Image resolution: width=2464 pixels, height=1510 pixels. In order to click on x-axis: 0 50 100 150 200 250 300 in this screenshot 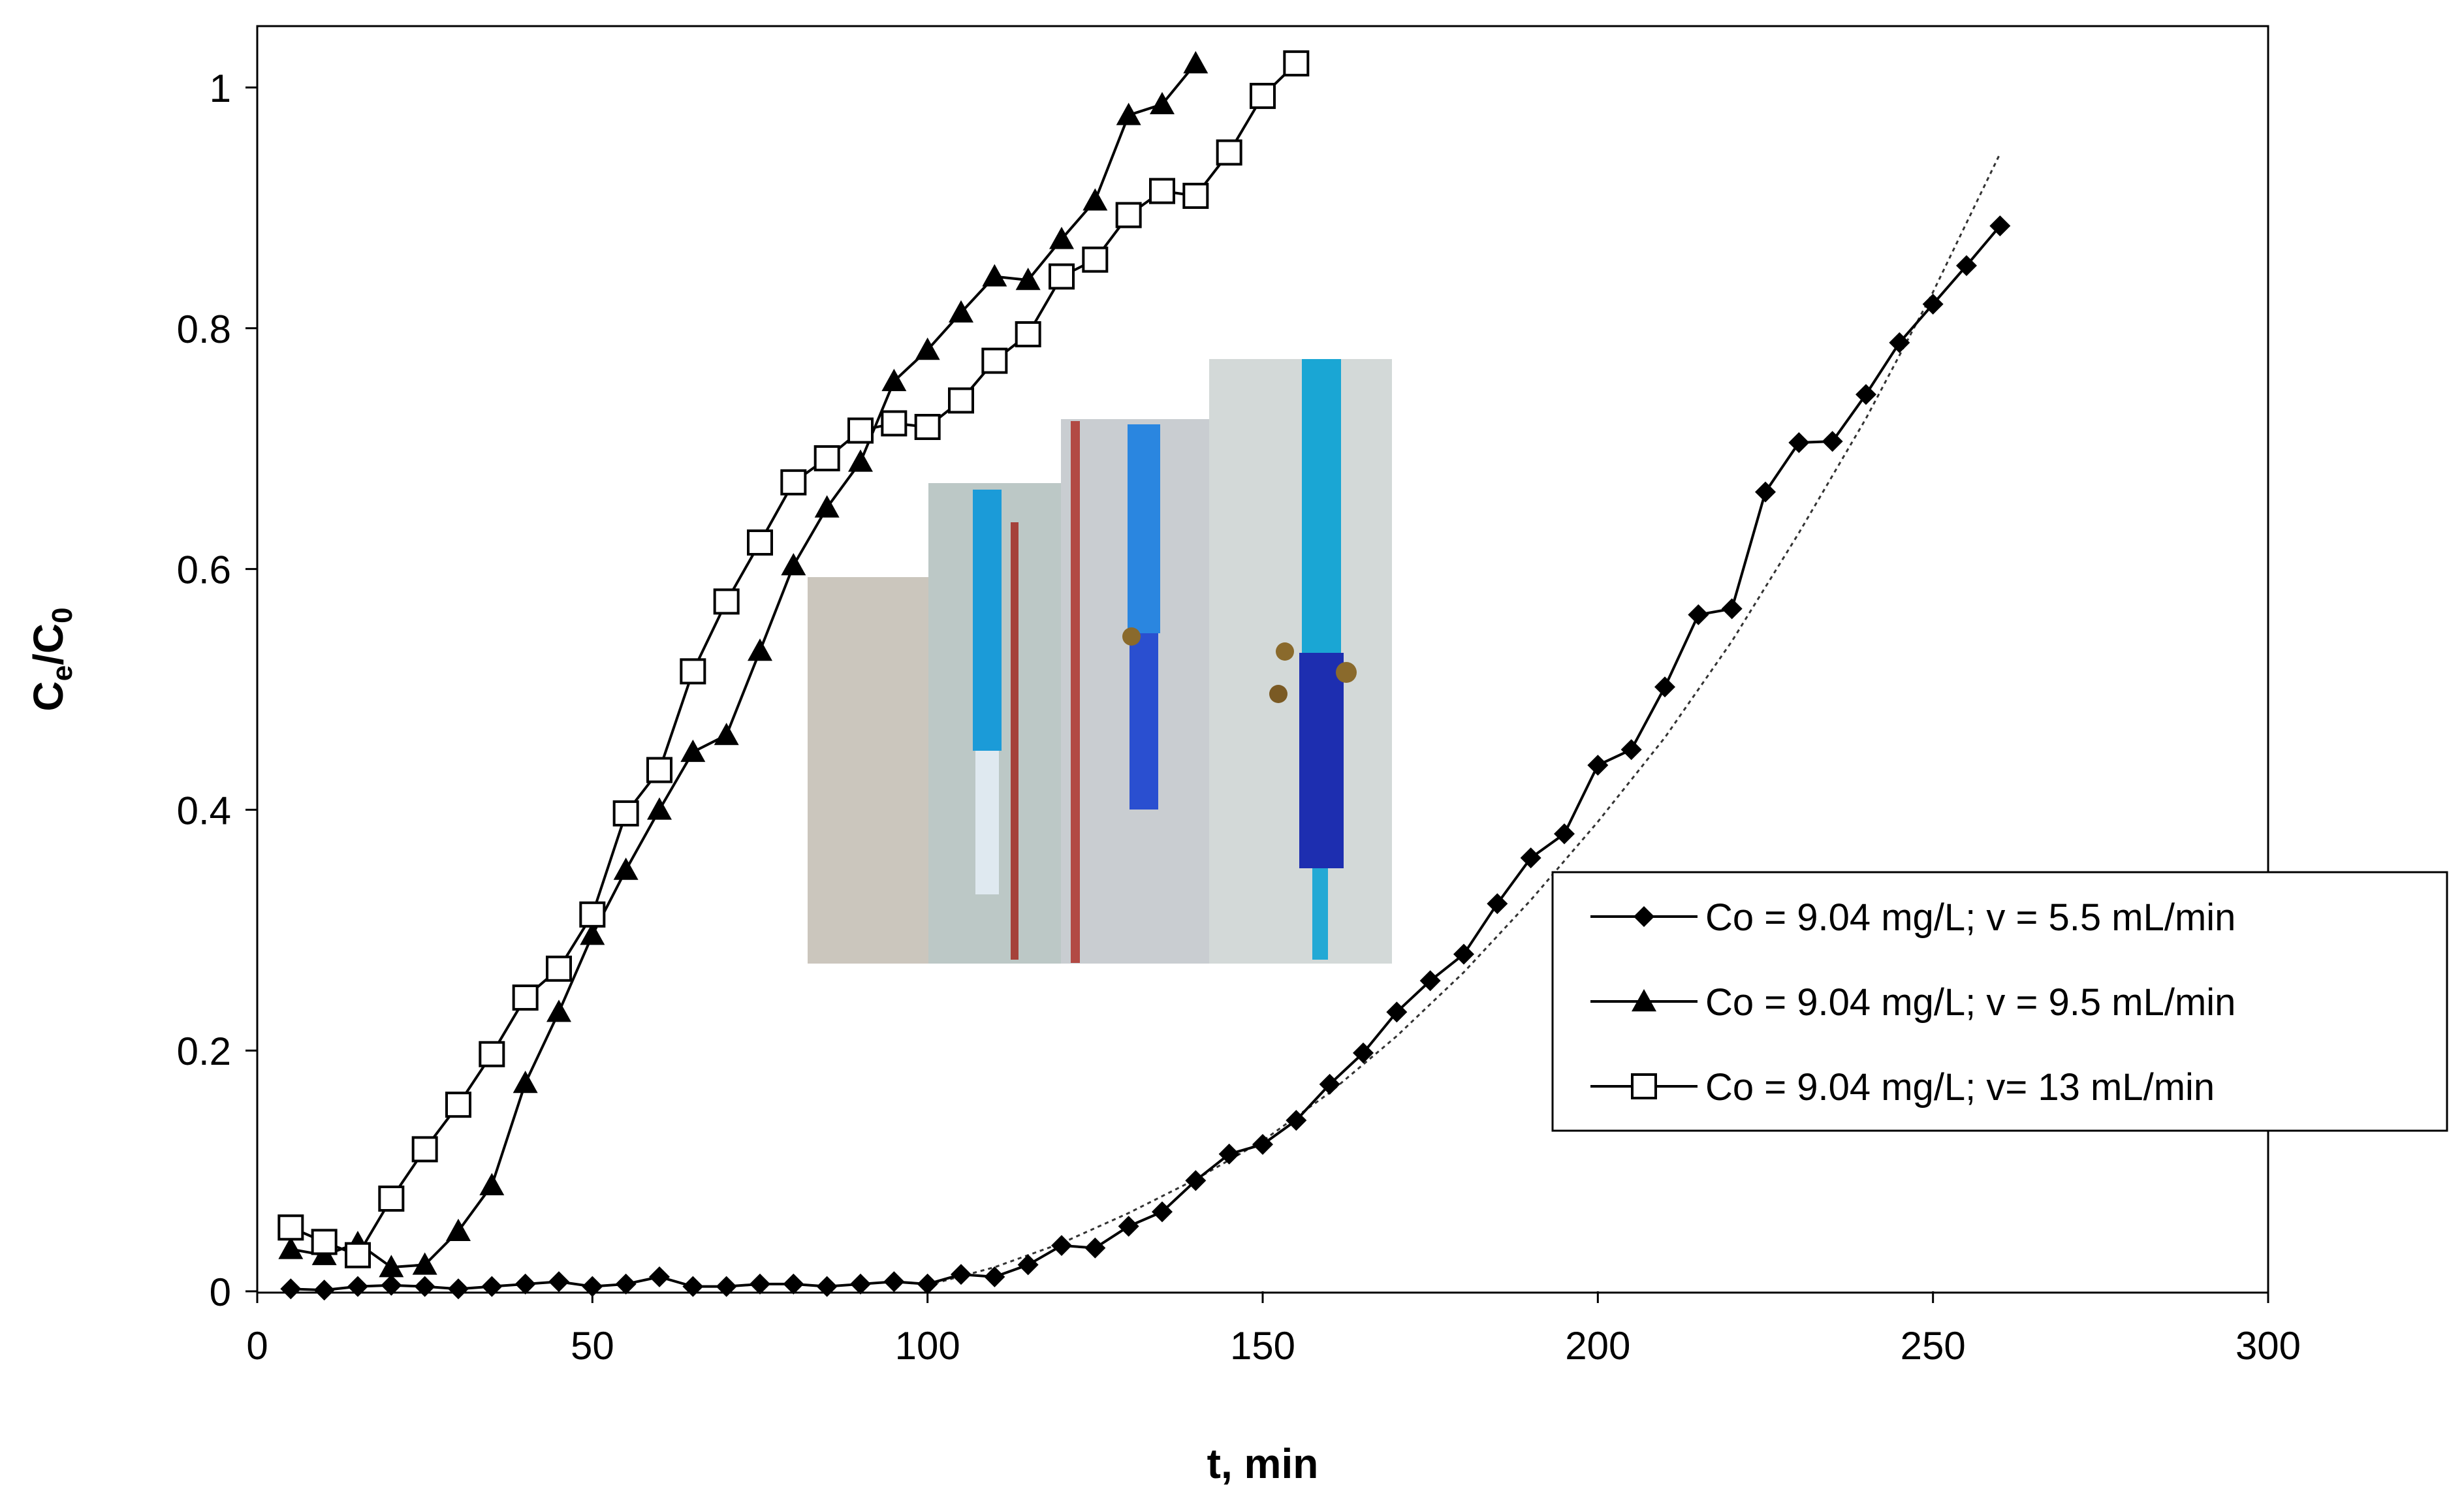, I will do `click(1273, 1329)`.